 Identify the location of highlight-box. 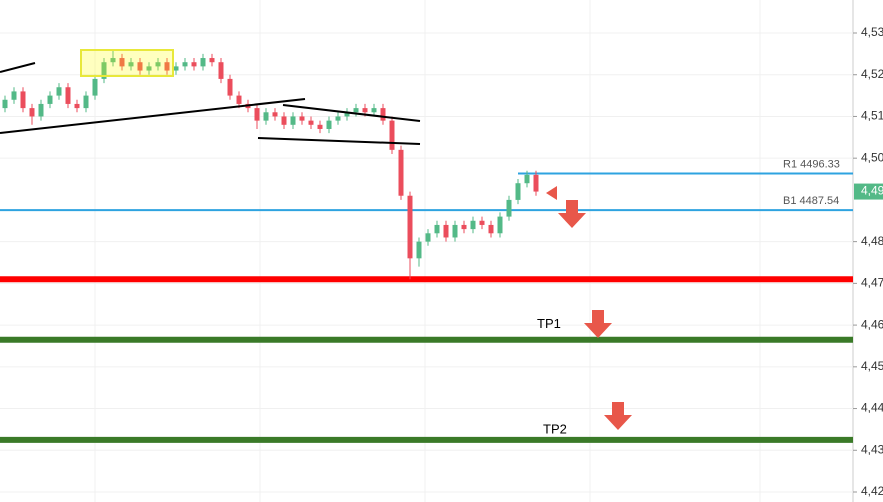
(127, 63).